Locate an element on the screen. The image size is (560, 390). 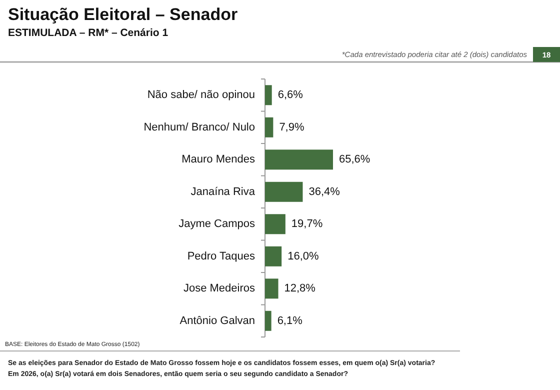
y-tick-label: Antônio Galvan is located at coordinates (217, 320).